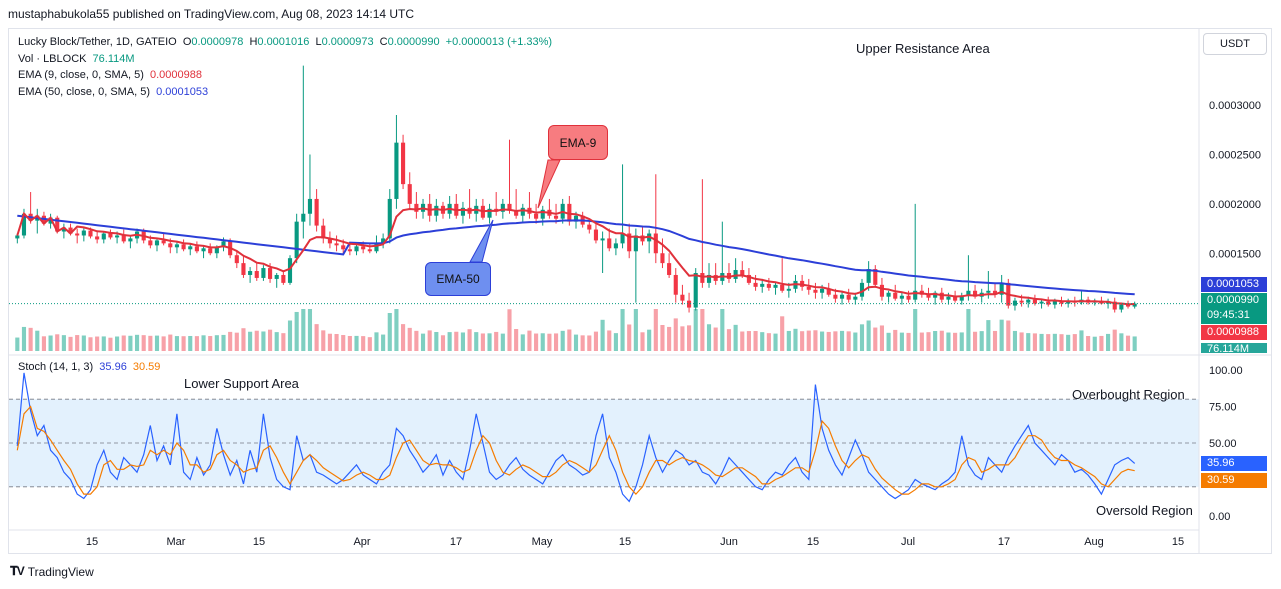  What do you see at coordinates (578, 142) in the screenshot?
I see `ema9-callout: EMA-9` at bounding box center [578, 142].